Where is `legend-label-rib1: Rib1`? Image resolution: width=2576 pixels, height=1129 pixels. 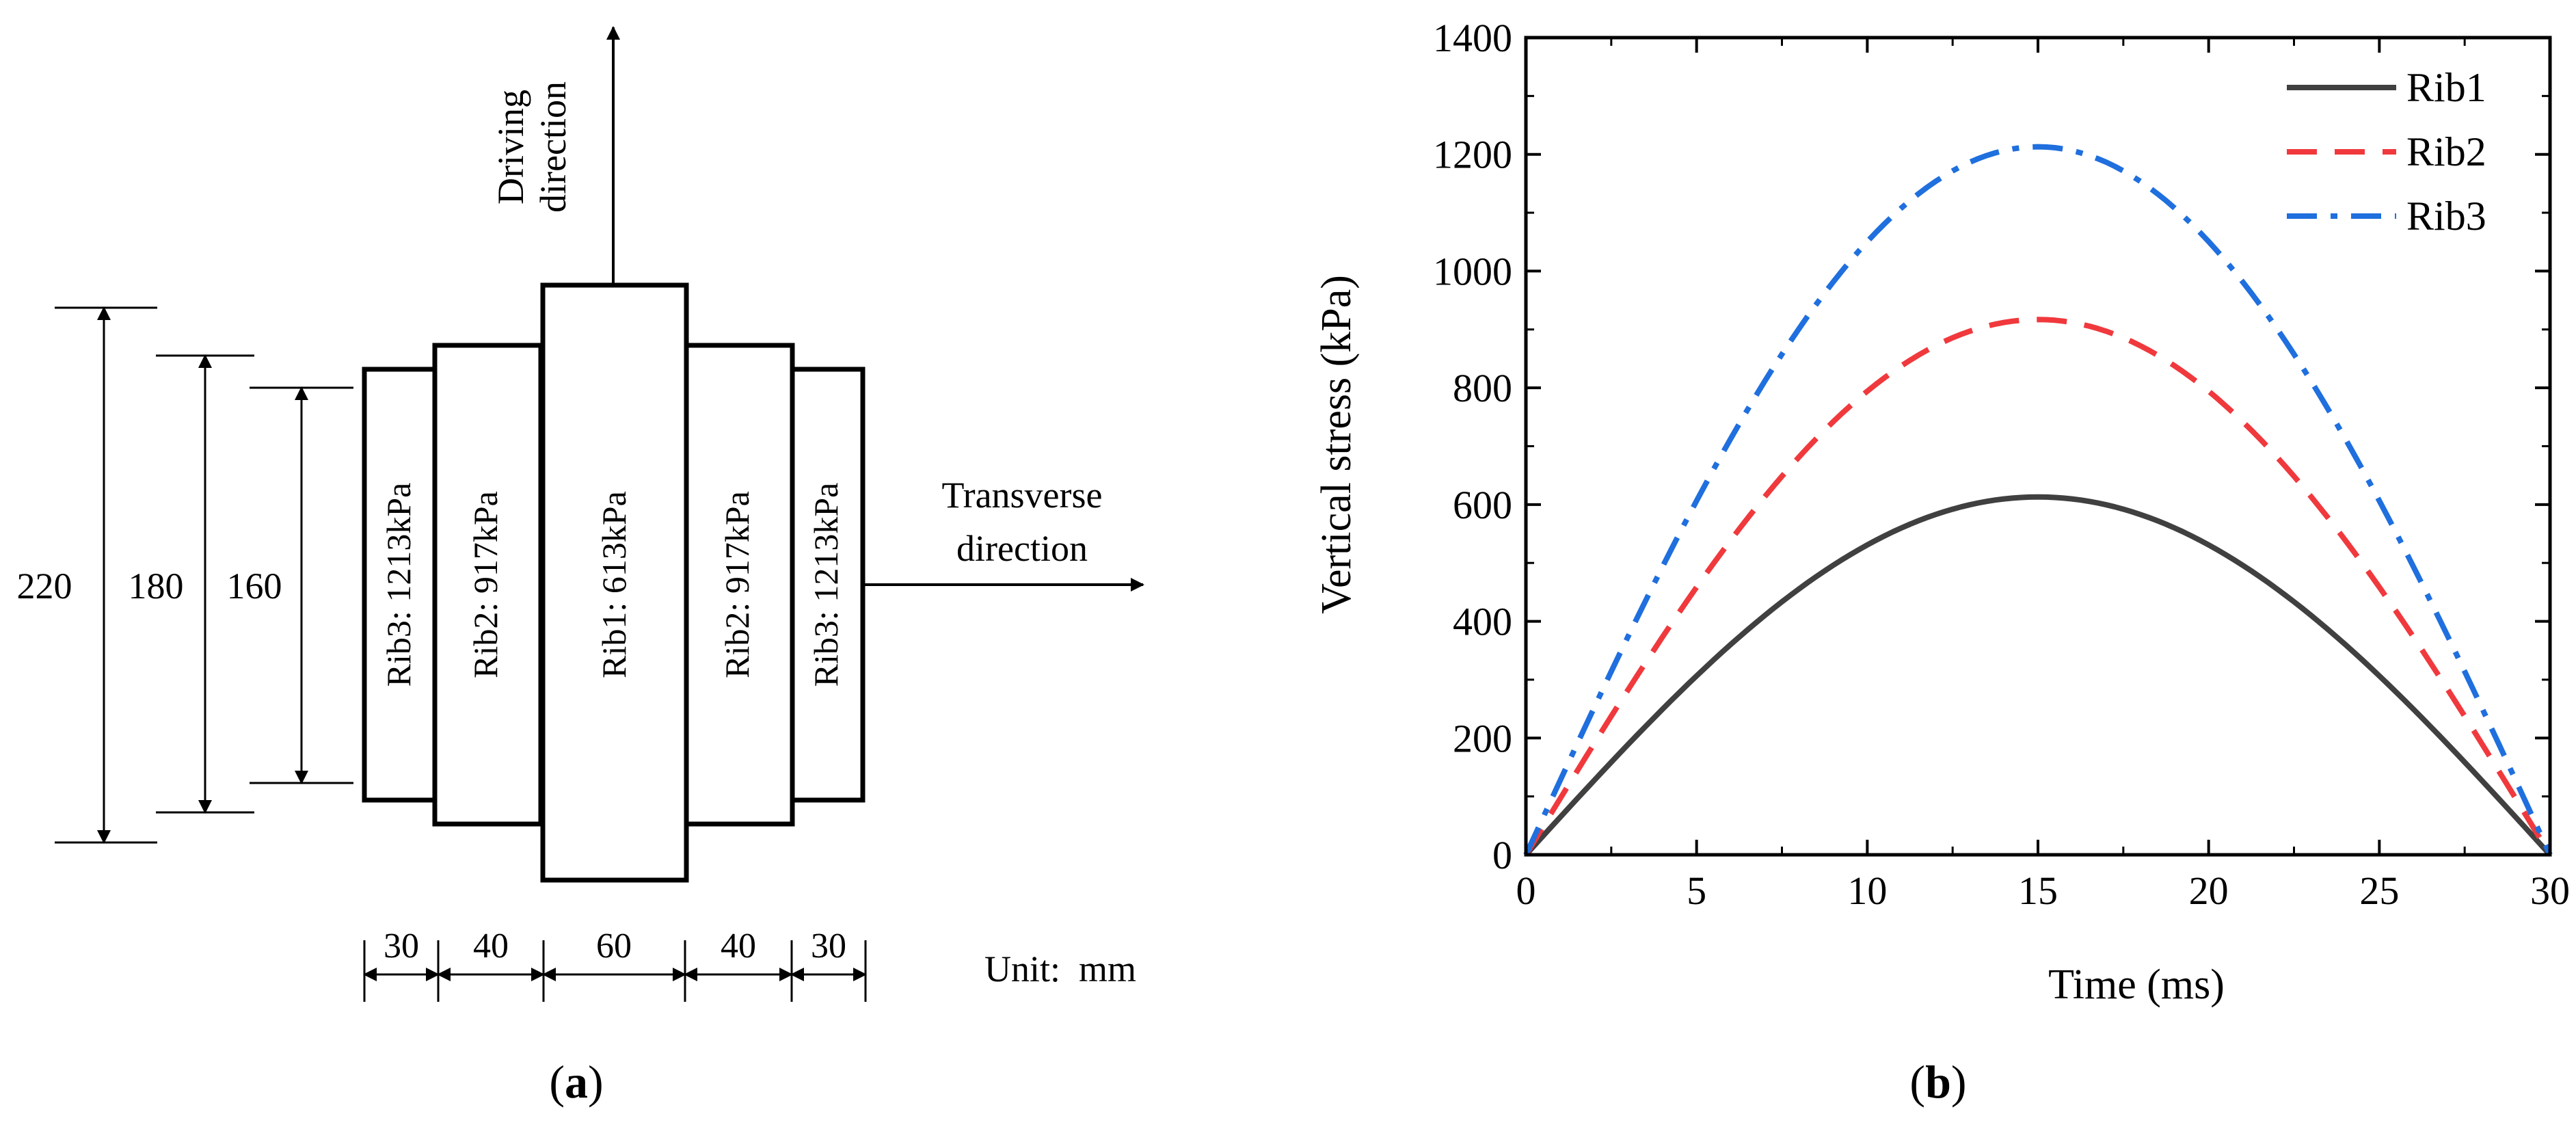
legend-label-rib1: Rib1 is located at coordinates (2446, 87).